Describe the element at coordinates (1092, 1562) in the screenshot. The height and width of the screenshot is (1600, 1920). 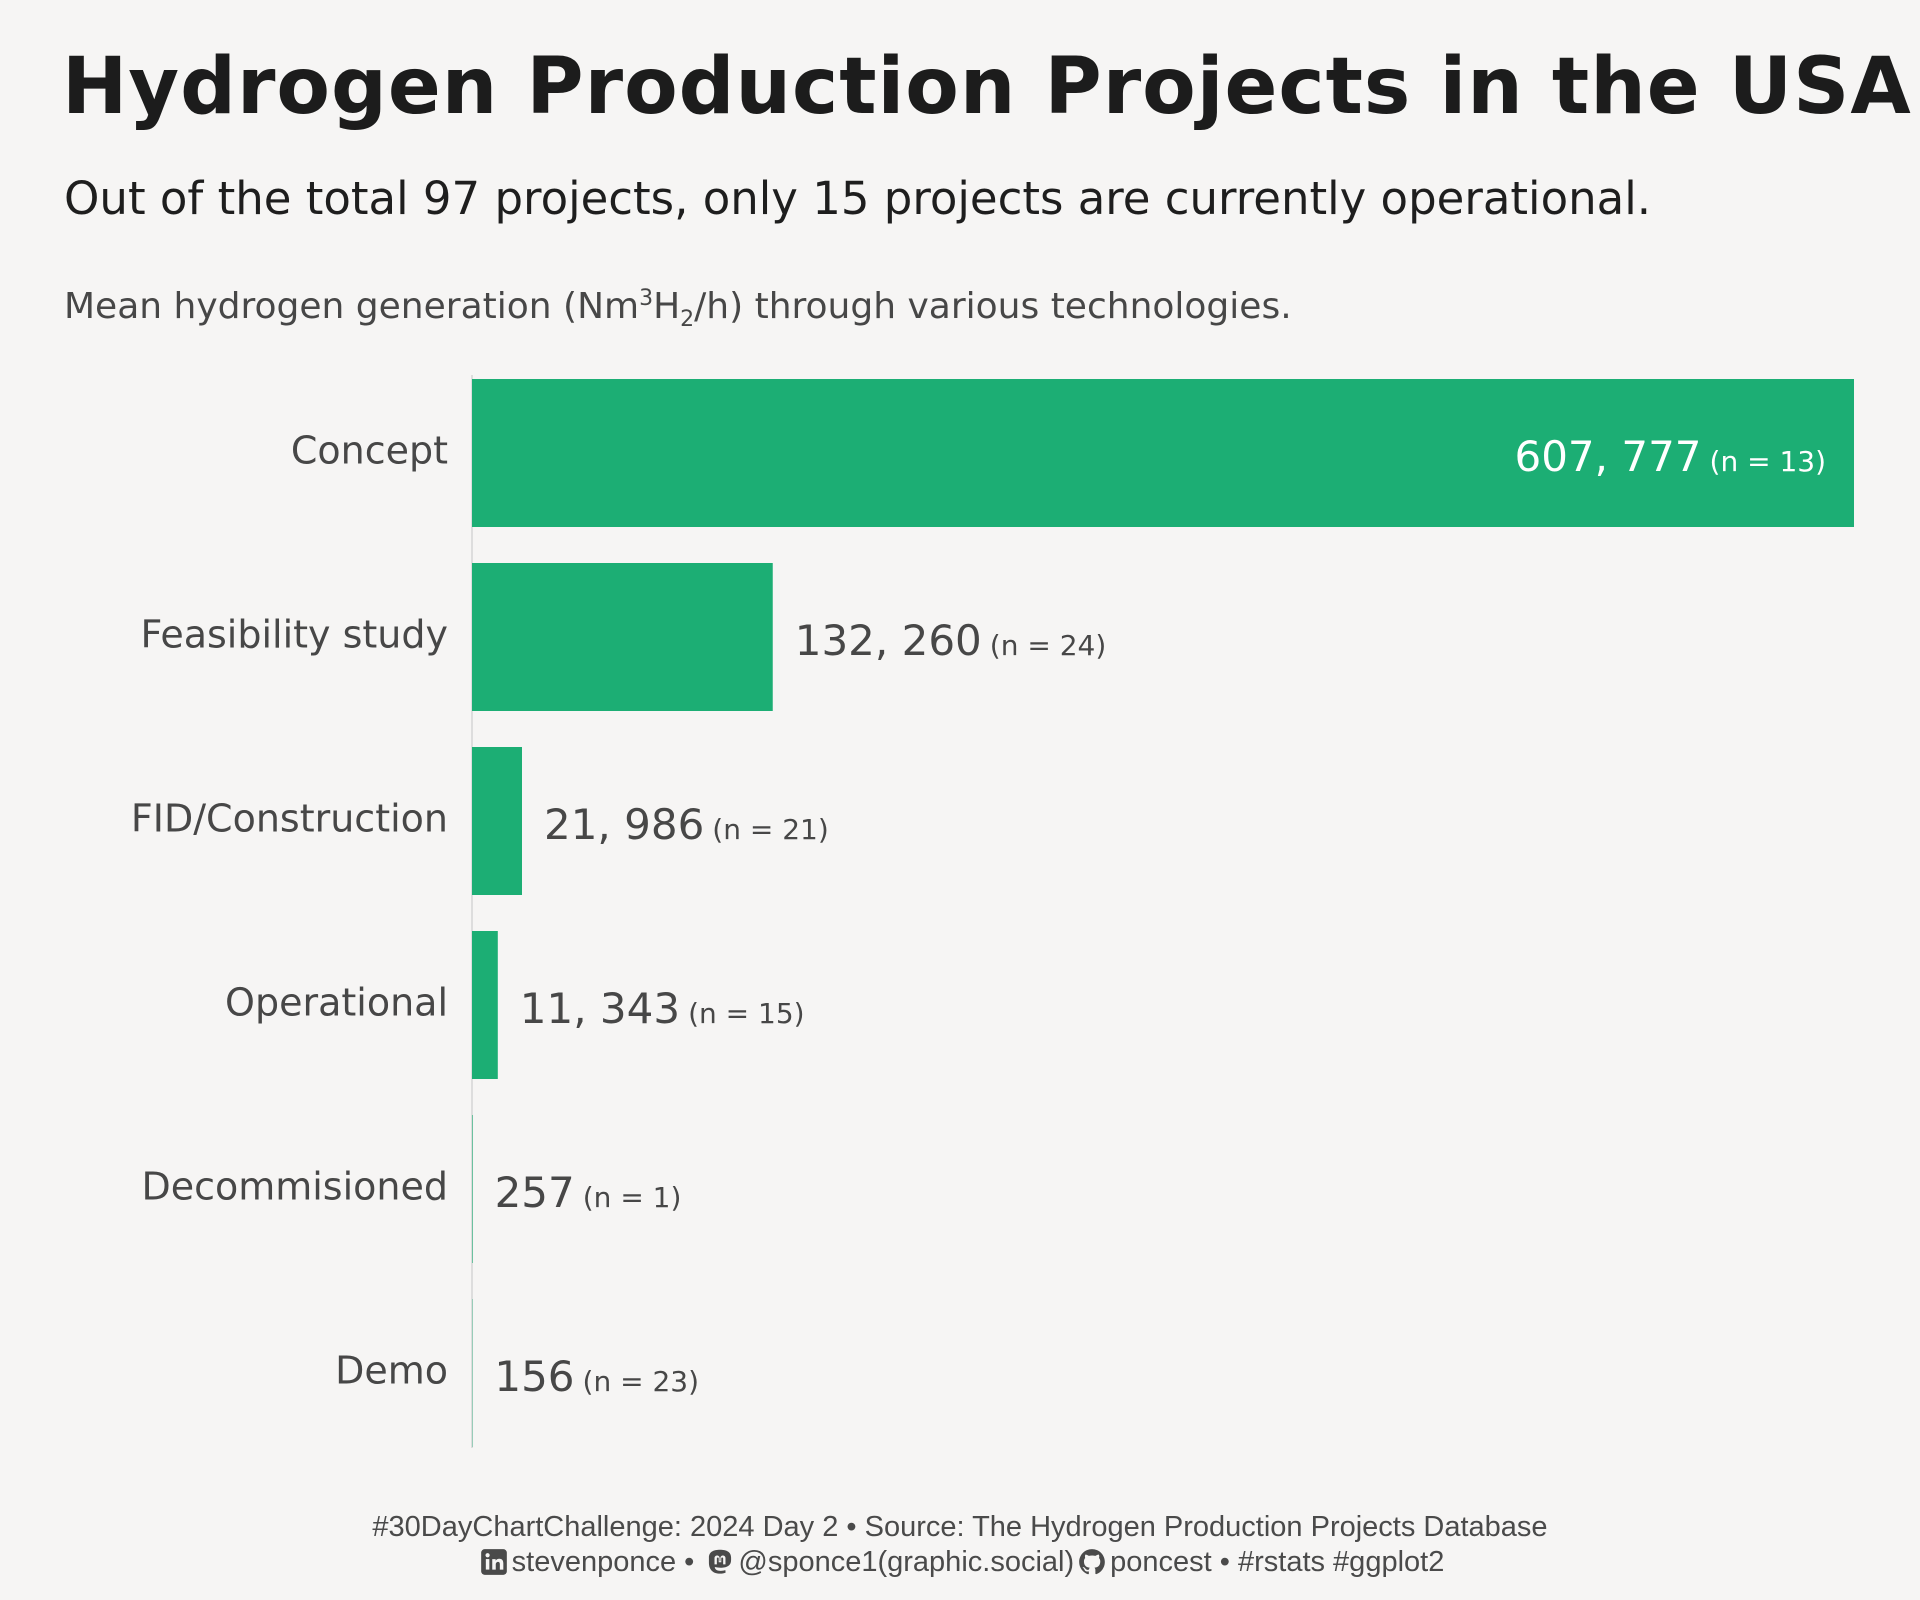
I see `github-icon` at that location.